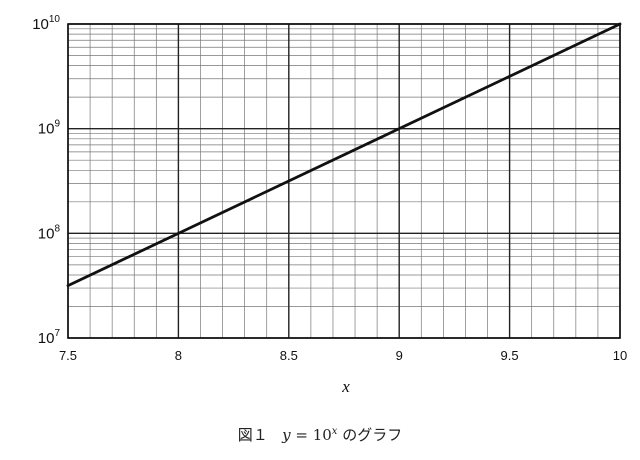 The height and width of the screenshot is (460, 640). What do you see at coordinates (55, 19) in the screenshot?
I see `y-tick-exponent: 10` at bounding box center [55, 19].